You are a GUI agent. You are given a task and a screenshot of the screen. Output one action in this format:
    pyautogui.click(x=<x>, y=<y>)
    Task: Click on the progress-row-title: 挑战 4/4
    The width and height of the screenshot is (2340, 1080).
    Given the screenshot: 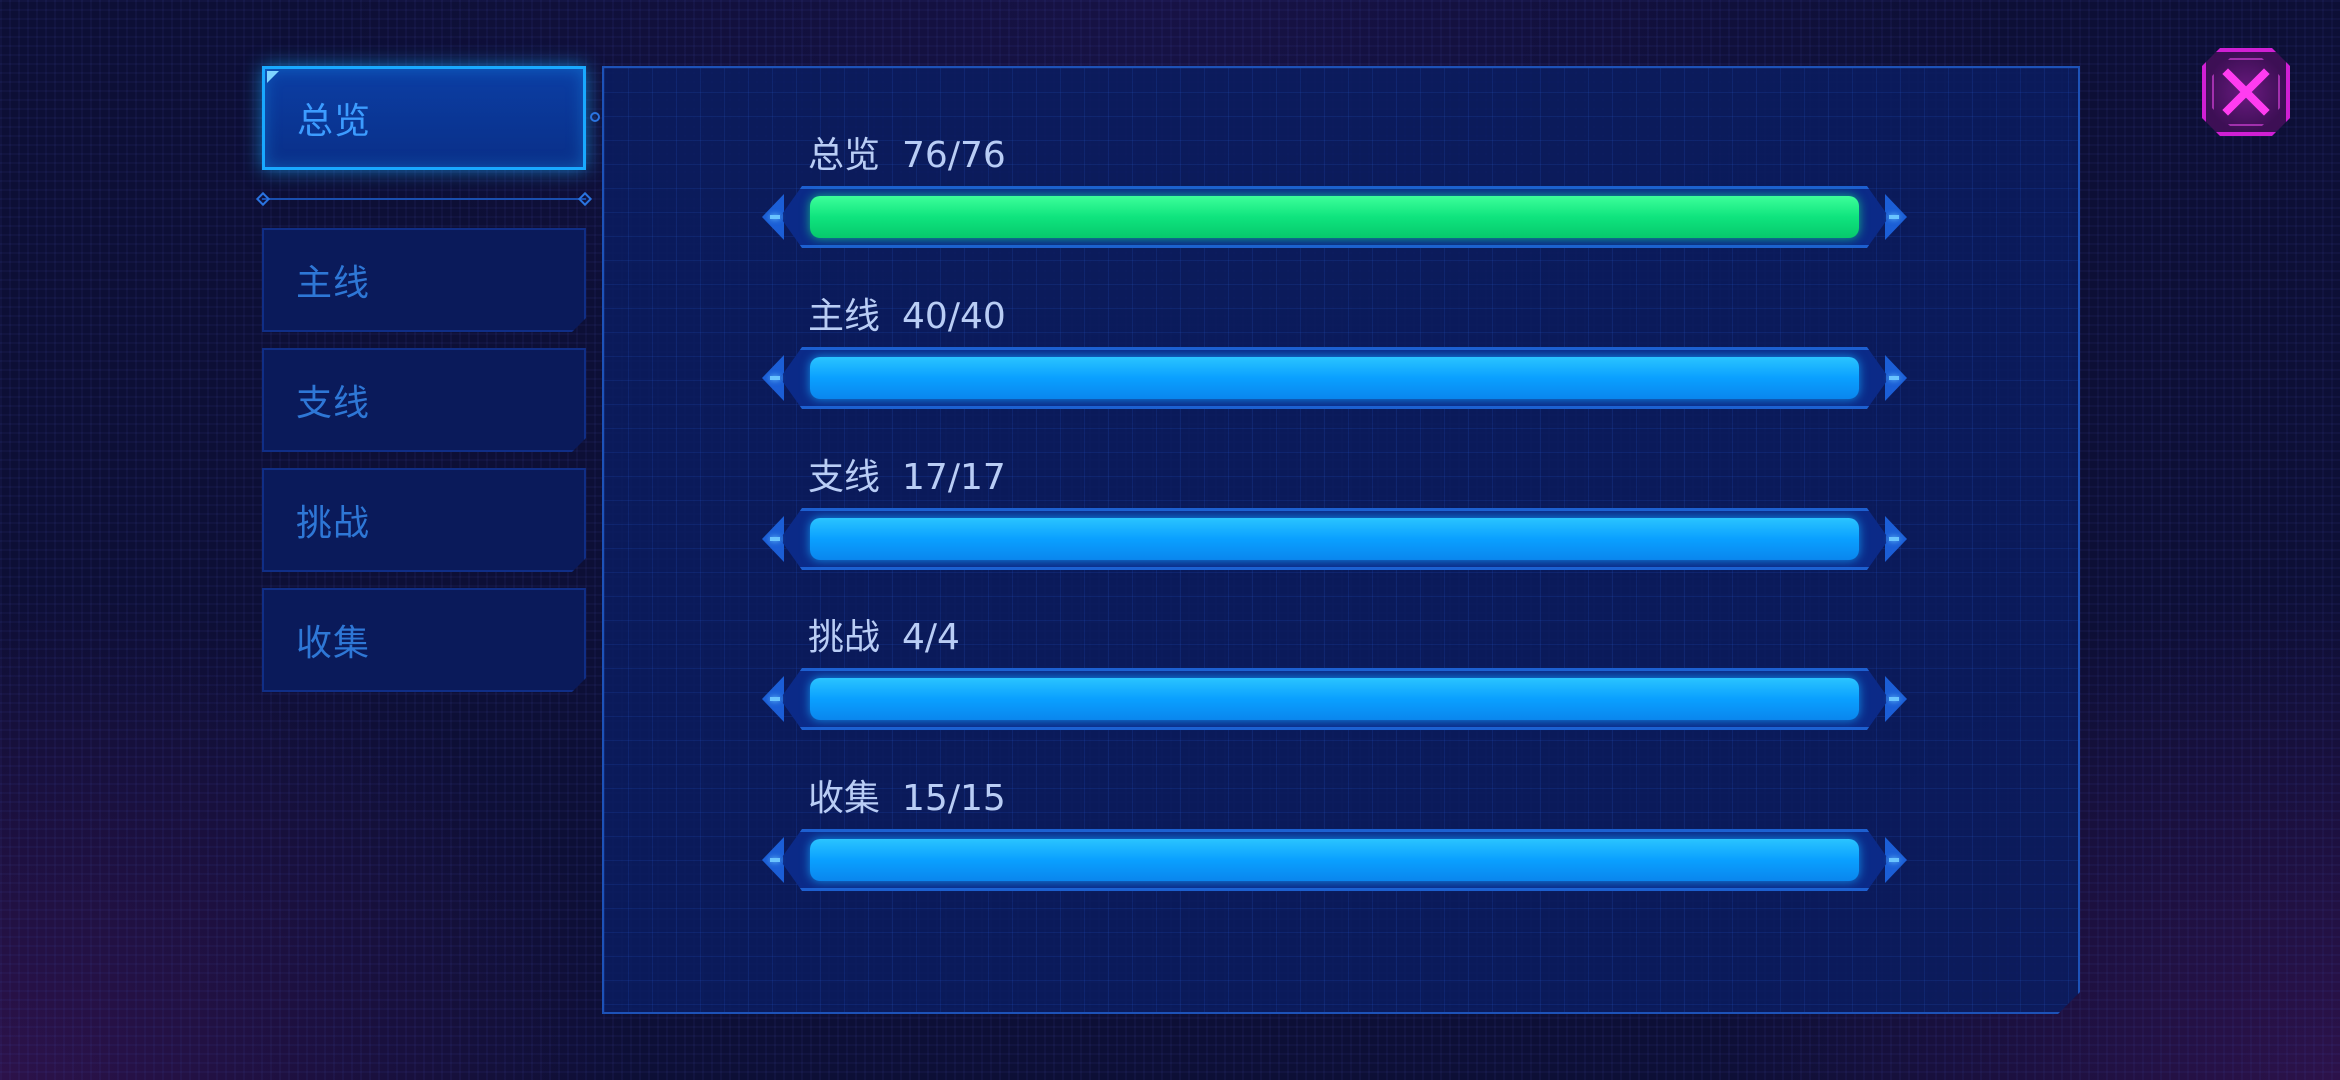 What is the action you would take?
    pyautogui.click(x=884, y=634)
    